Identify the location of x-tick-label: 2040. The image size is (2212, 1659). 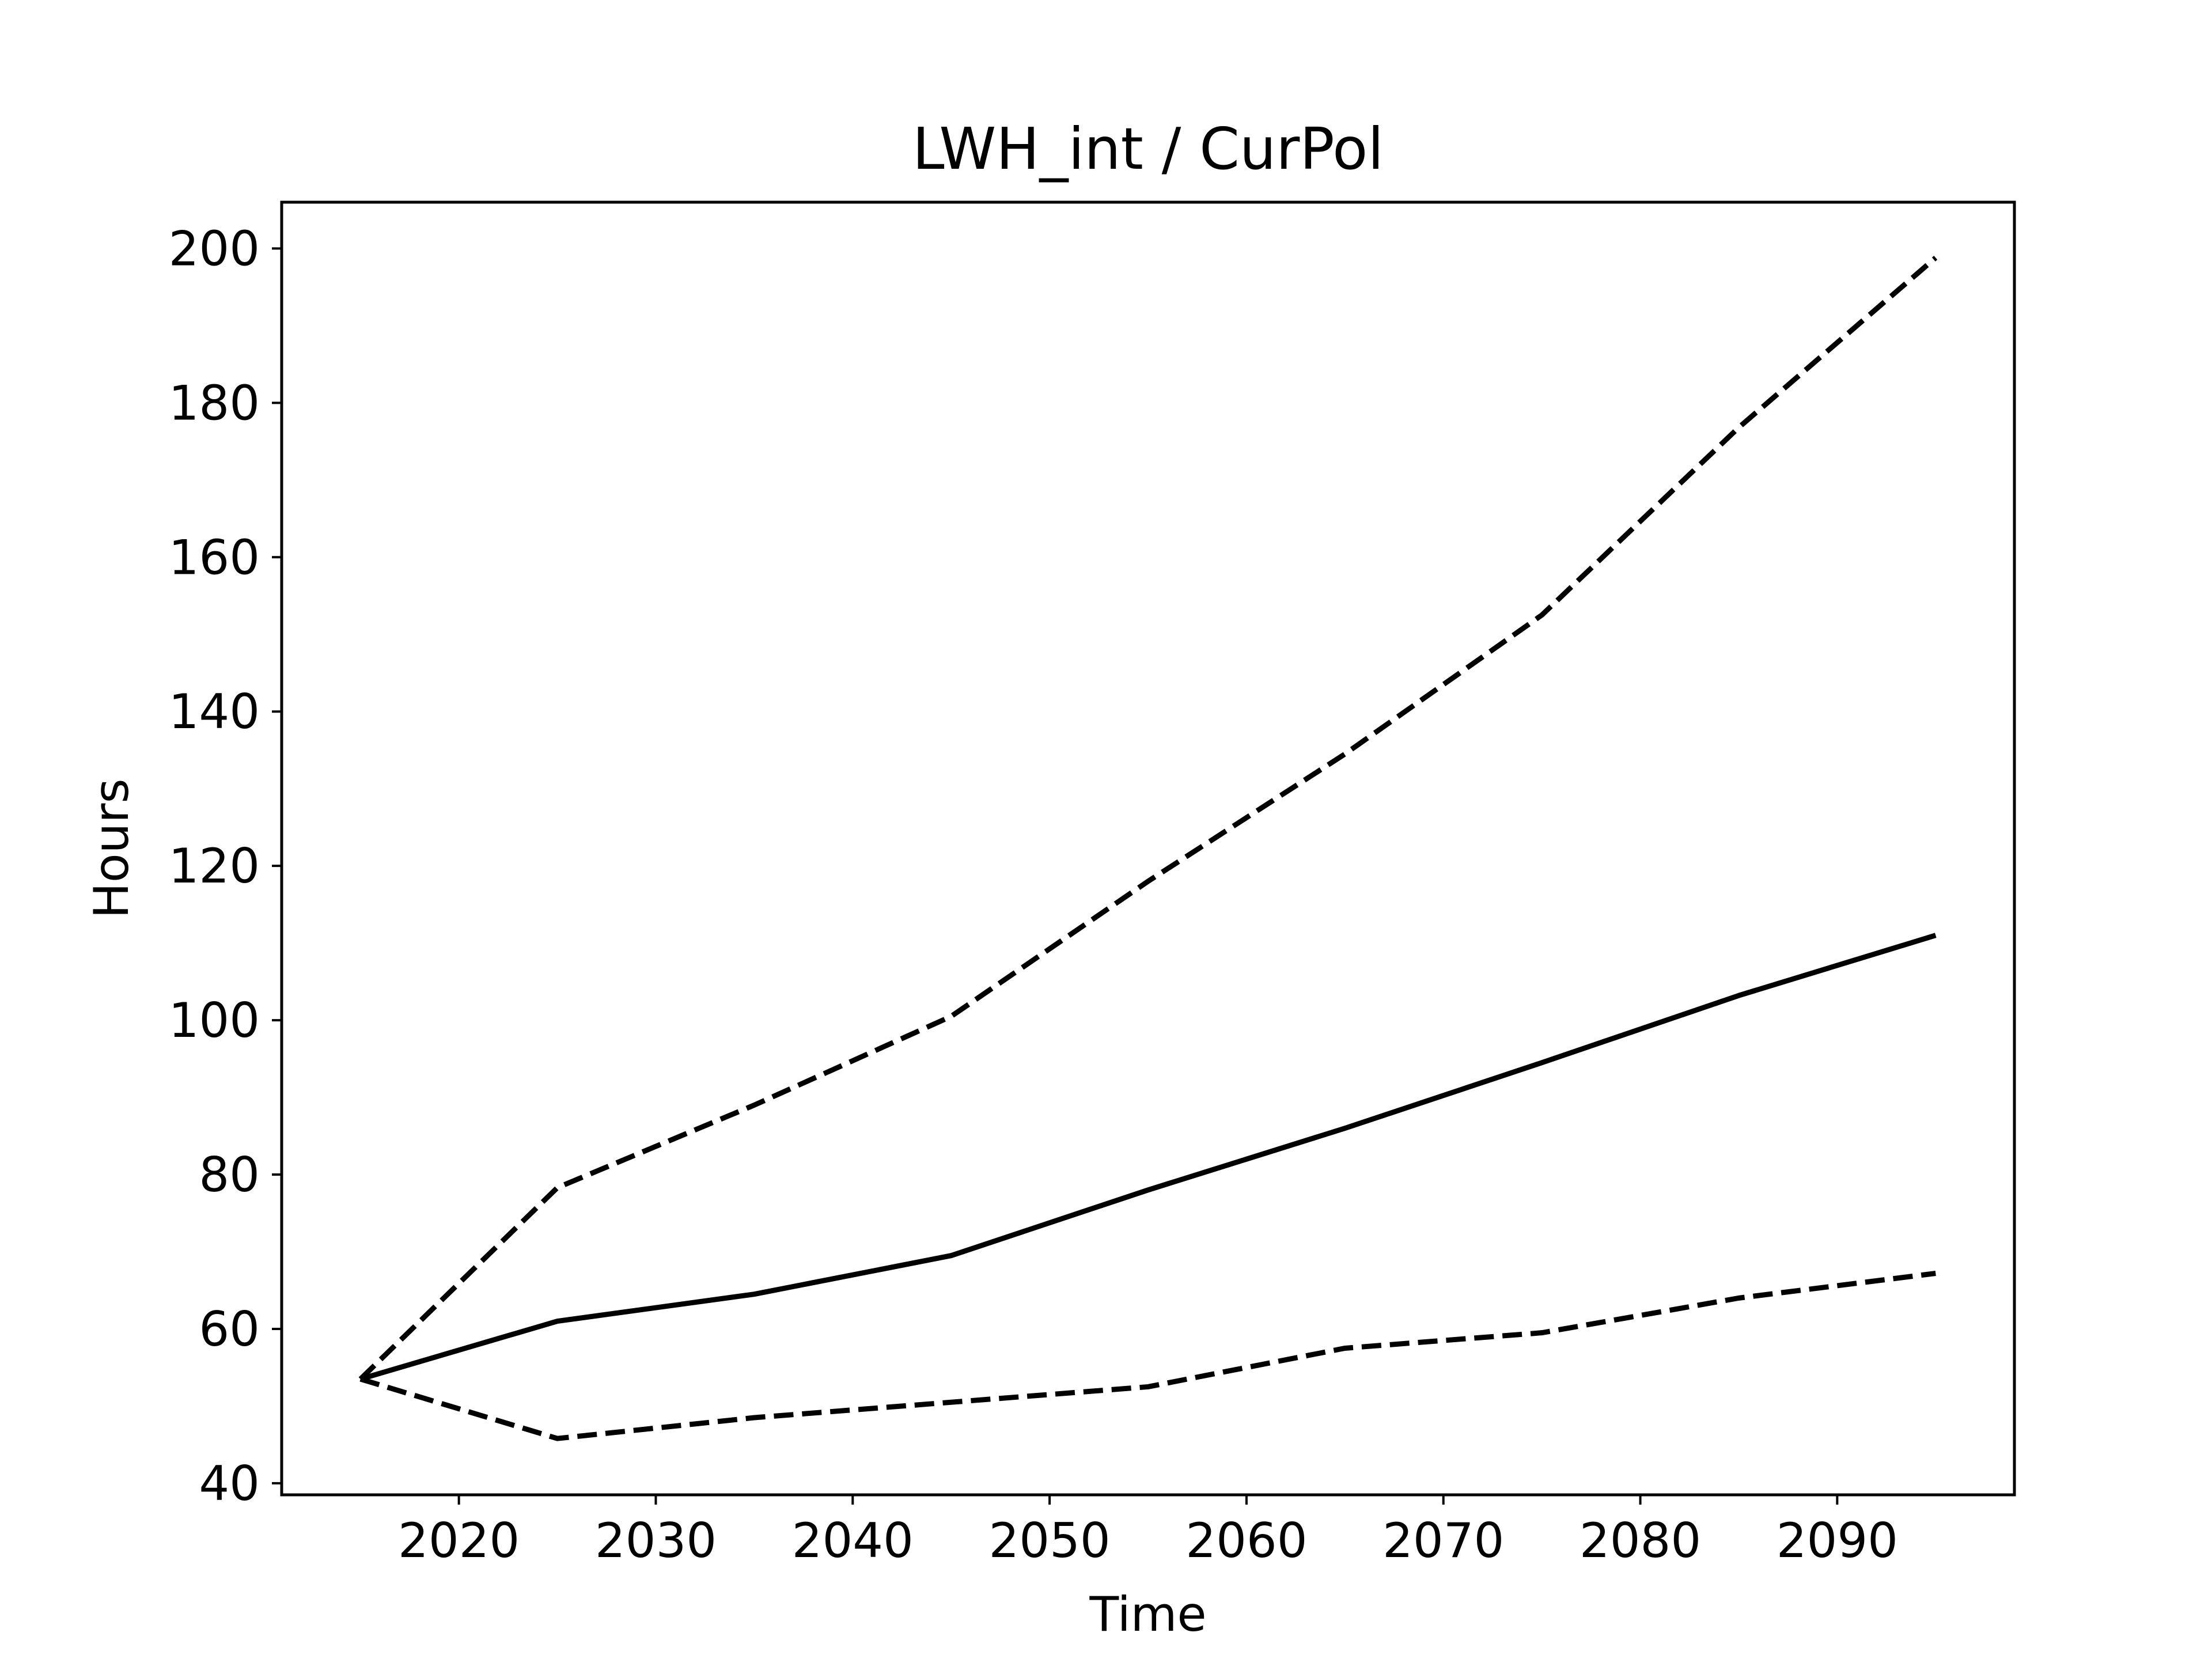
(853, 1541).